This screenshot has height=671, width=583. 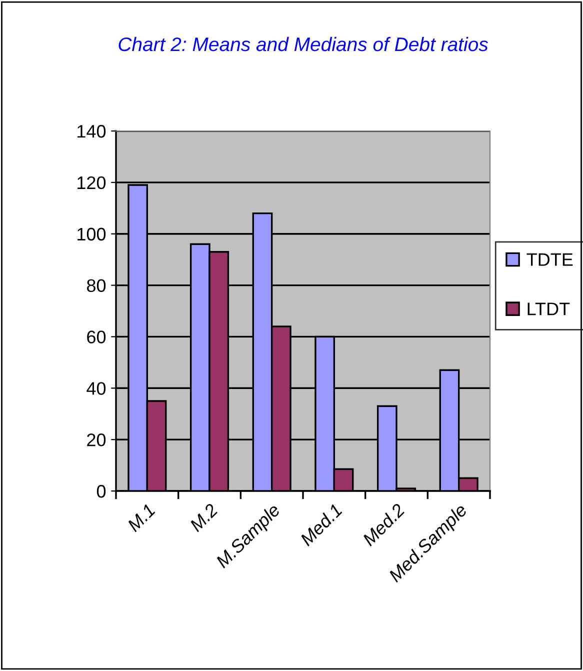 What do you see at coordinates (203, 517) in the screenshot?
I see `x-tick-label: M.2` at bounding box center [203, 517].